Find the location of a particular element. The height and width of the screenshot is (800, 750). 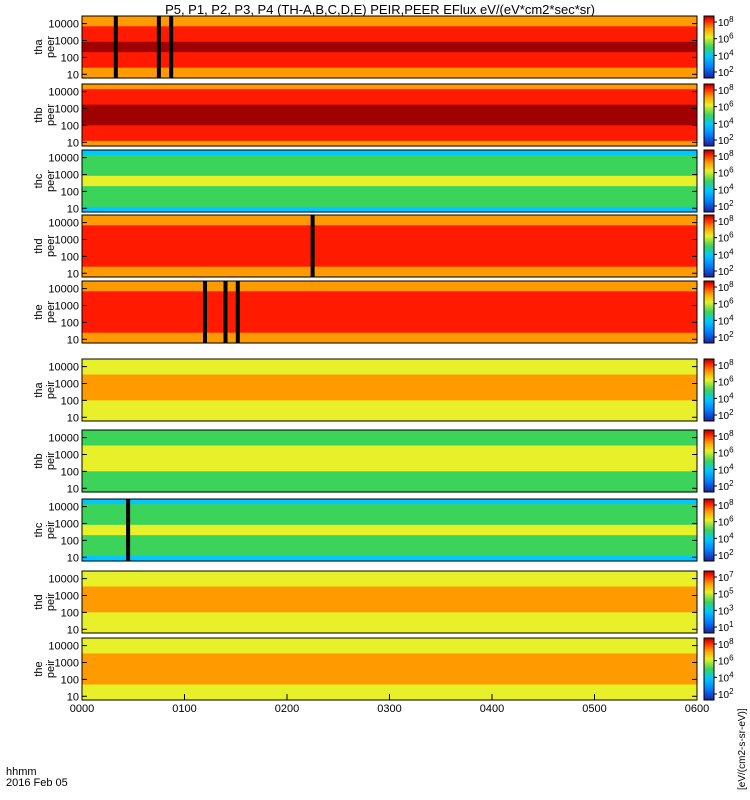

x-tick-label: 0300 is located at coordinates (389, 709).